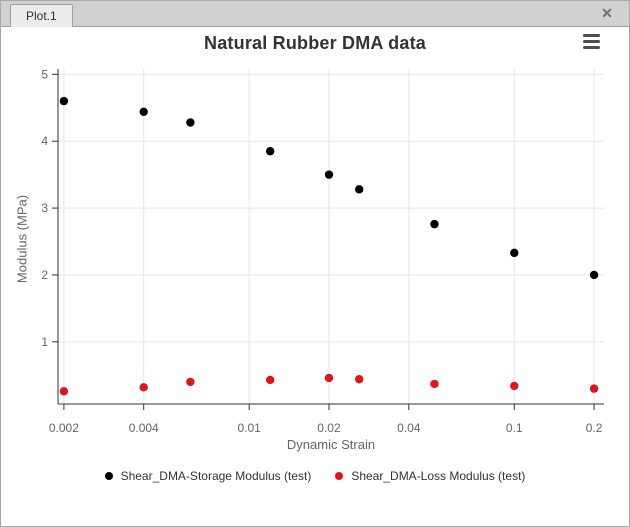  I want to click on y-tick-label: 3, so click(44, 208).